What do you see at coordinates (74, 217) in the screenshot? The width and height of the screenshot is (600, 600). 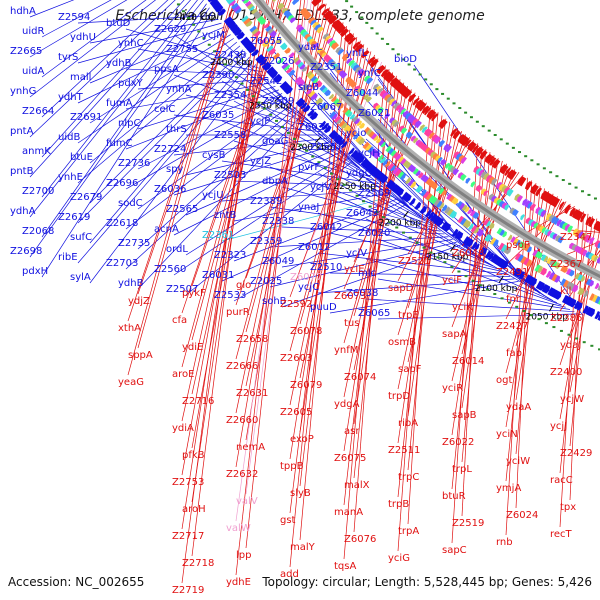 I see `gene-label: Z2619` at bounding box center [74, 217].